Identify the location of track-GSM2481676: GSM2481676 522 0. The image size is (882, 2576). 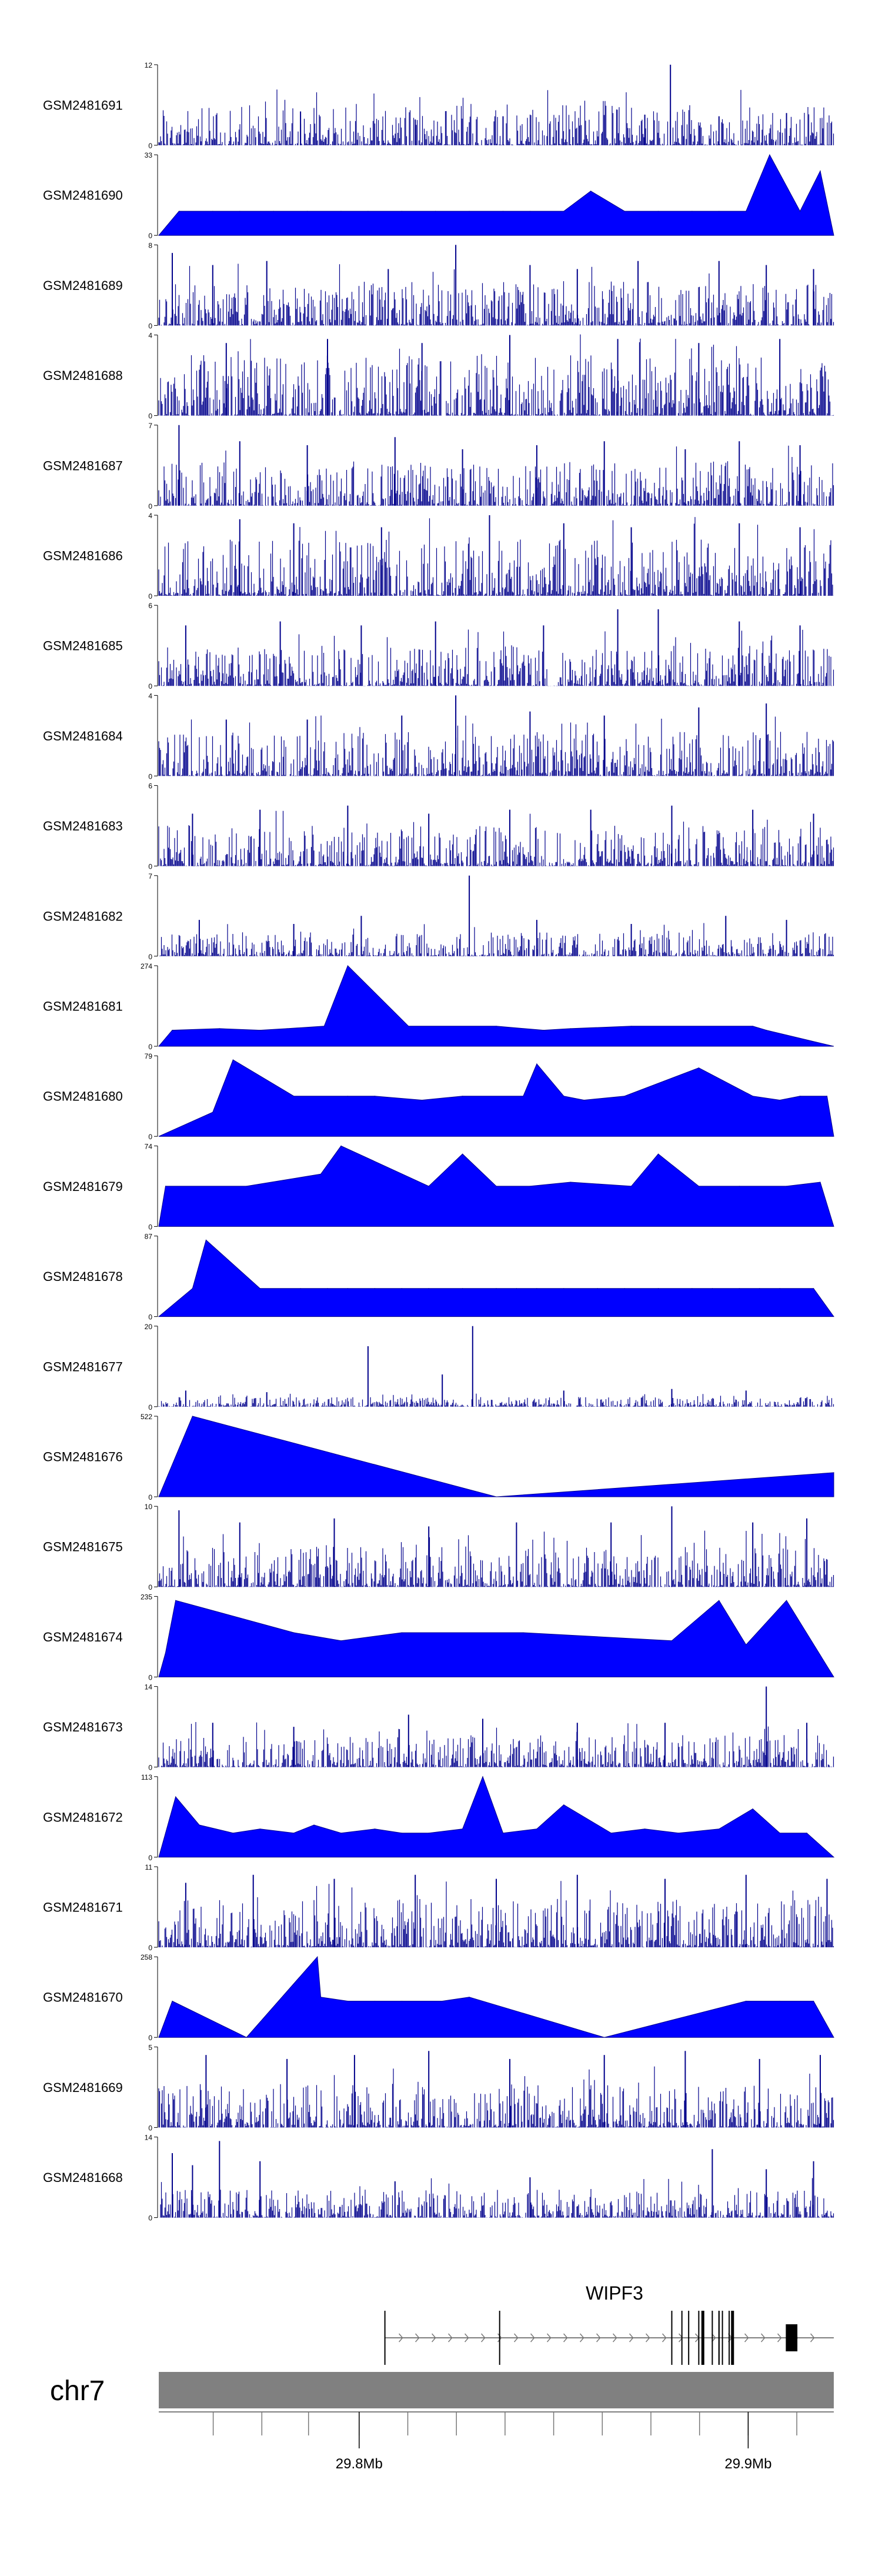
(438, 1457).